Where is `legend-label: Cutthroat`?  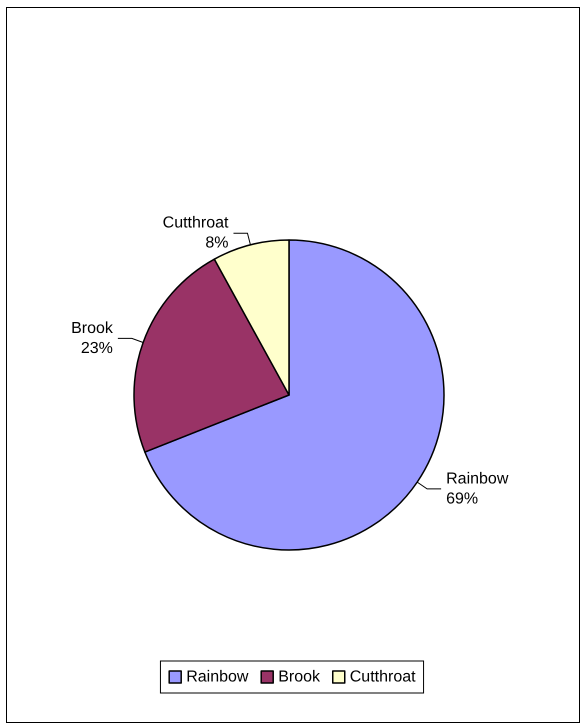 legend-label: Cutthroat is located at coordinates (383, 677).